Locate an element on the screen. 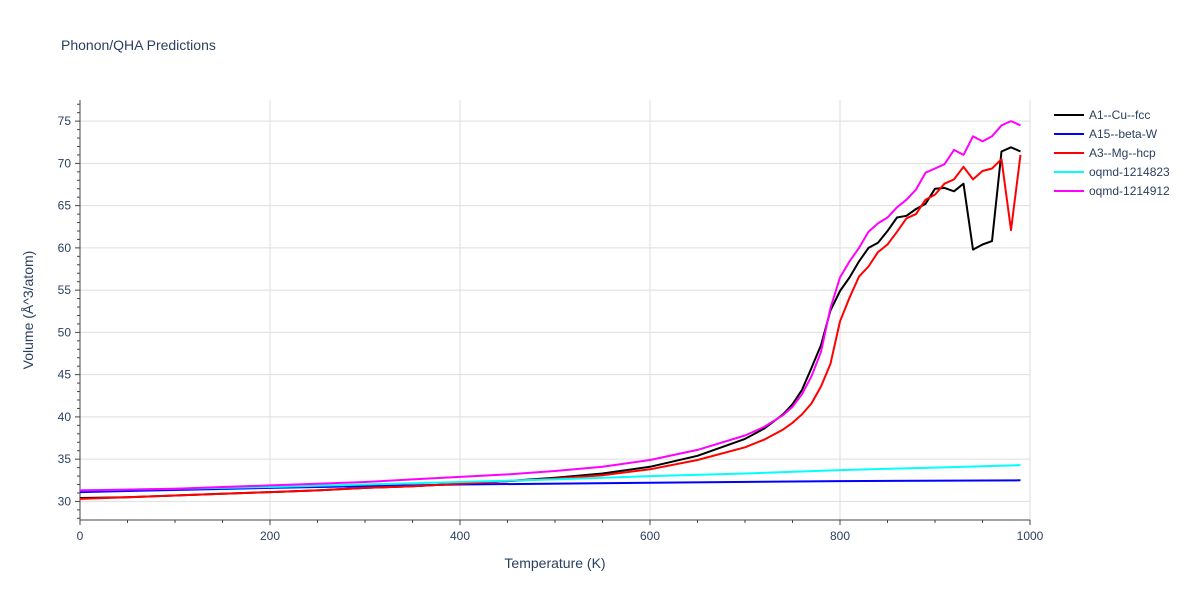  y-tick-label: 35 is located at coordinates (65, 459).